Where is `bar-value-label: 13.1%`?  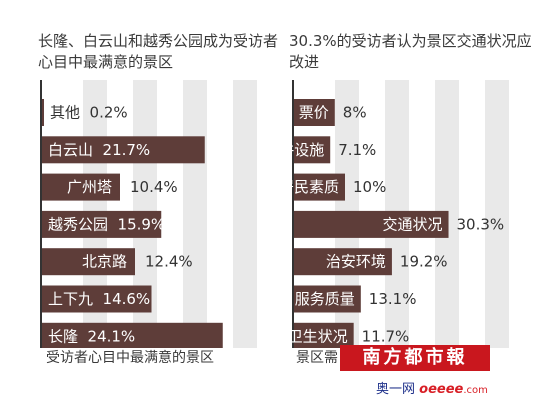
bar-value-label: 13.1% is located at coordinates (393, 299).